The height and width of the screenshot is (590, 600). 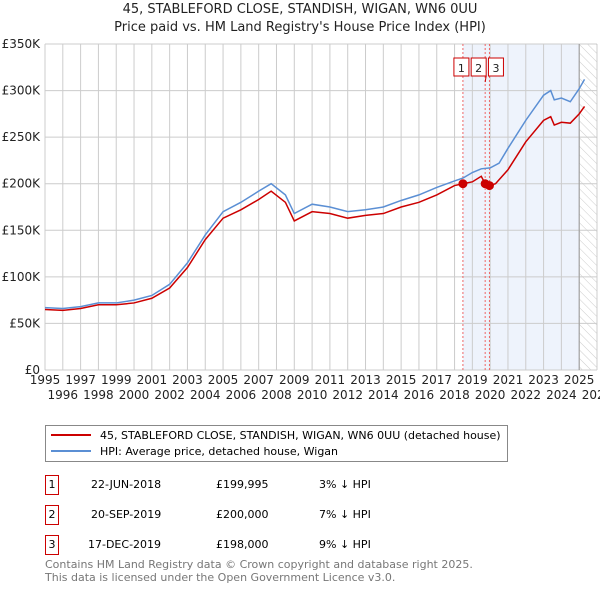 What do you see at coordinates (485, 79) in the screenshot?
I see `sale-label-connector` at bounding box center [485, 79].